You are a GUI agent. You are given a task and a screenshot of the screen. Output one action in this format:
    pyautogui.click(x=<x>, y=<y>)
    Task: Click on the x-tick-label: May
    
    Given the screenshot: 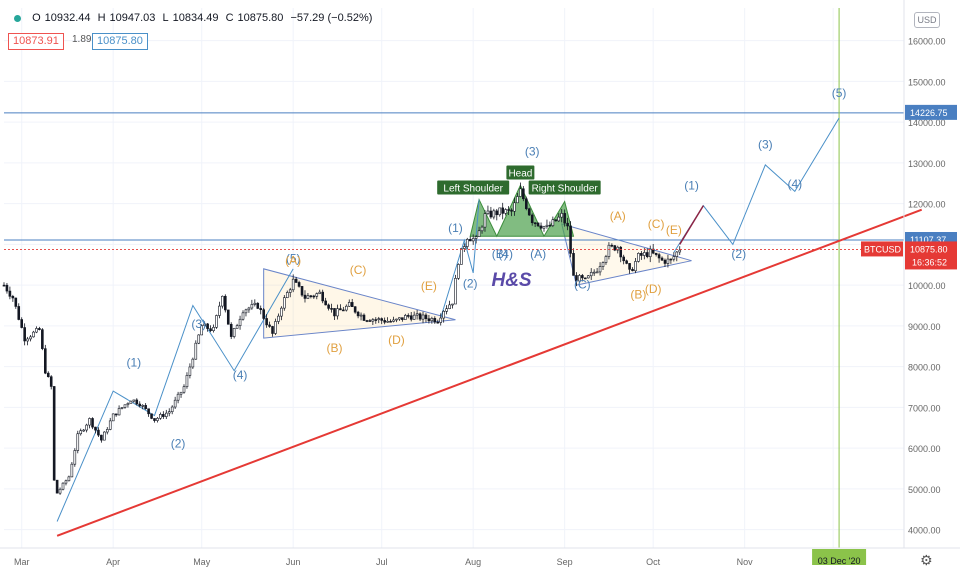 What is the action you would take?
    pyautogui.click(x=202, y=562)
    